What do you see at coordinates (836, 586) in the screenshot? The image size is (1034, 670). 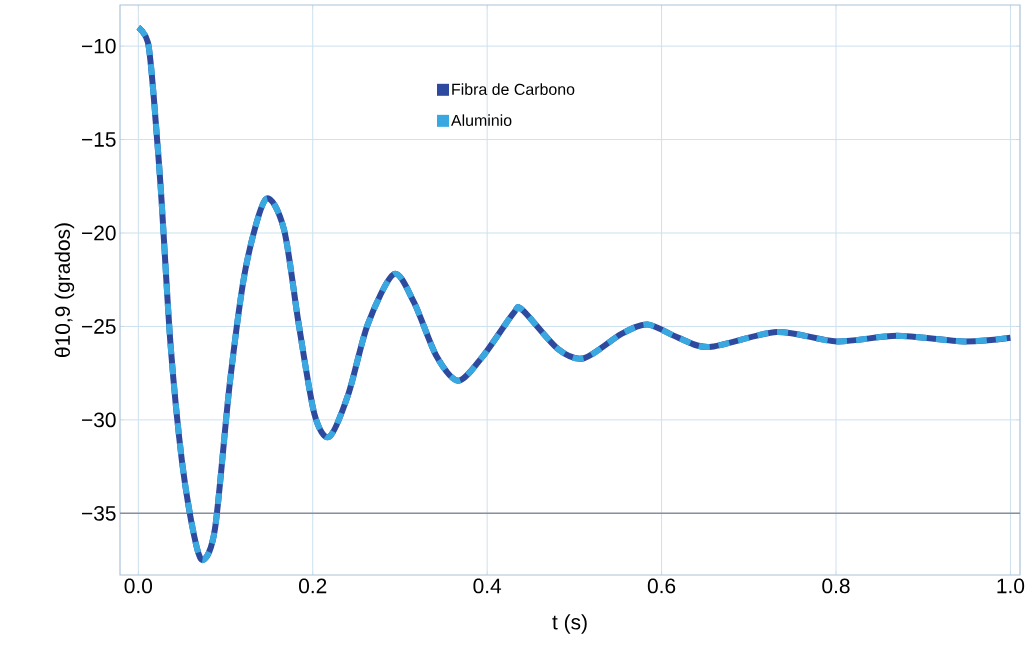 I see `x-tick-label: 0.8` at bounding box center [836, 586].